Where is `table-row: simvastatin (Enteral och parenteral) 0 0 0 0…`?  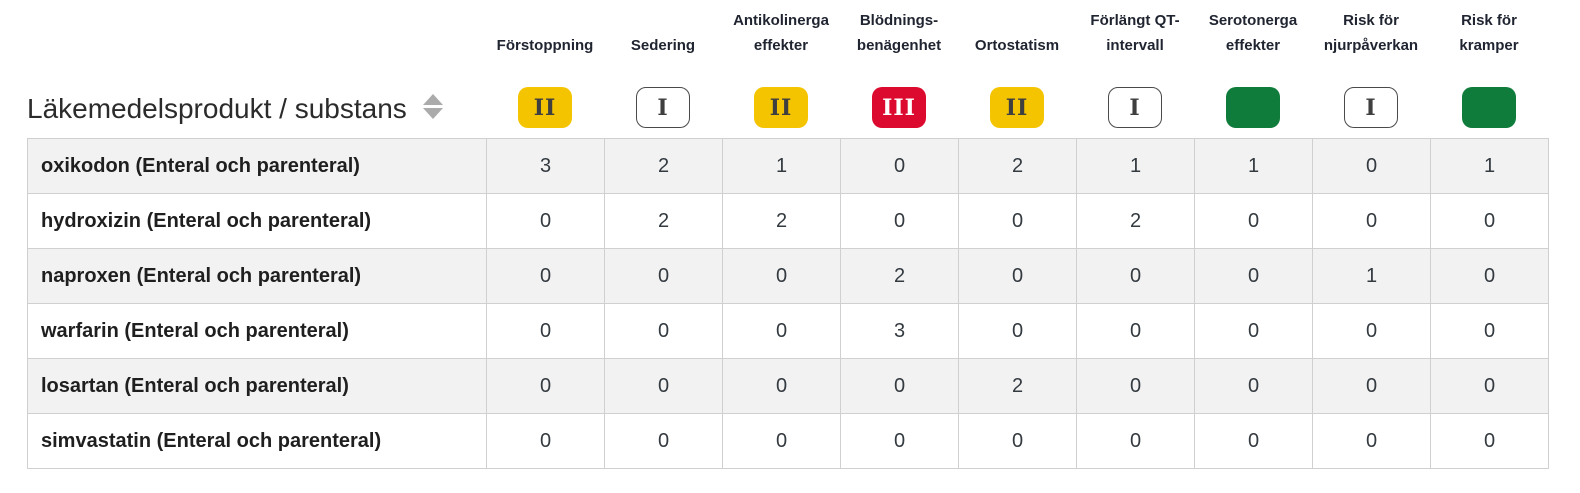
table-row: simvastatin (Enteral och parenteral) 0 0 0 0… is located at coordinates (788, 441).